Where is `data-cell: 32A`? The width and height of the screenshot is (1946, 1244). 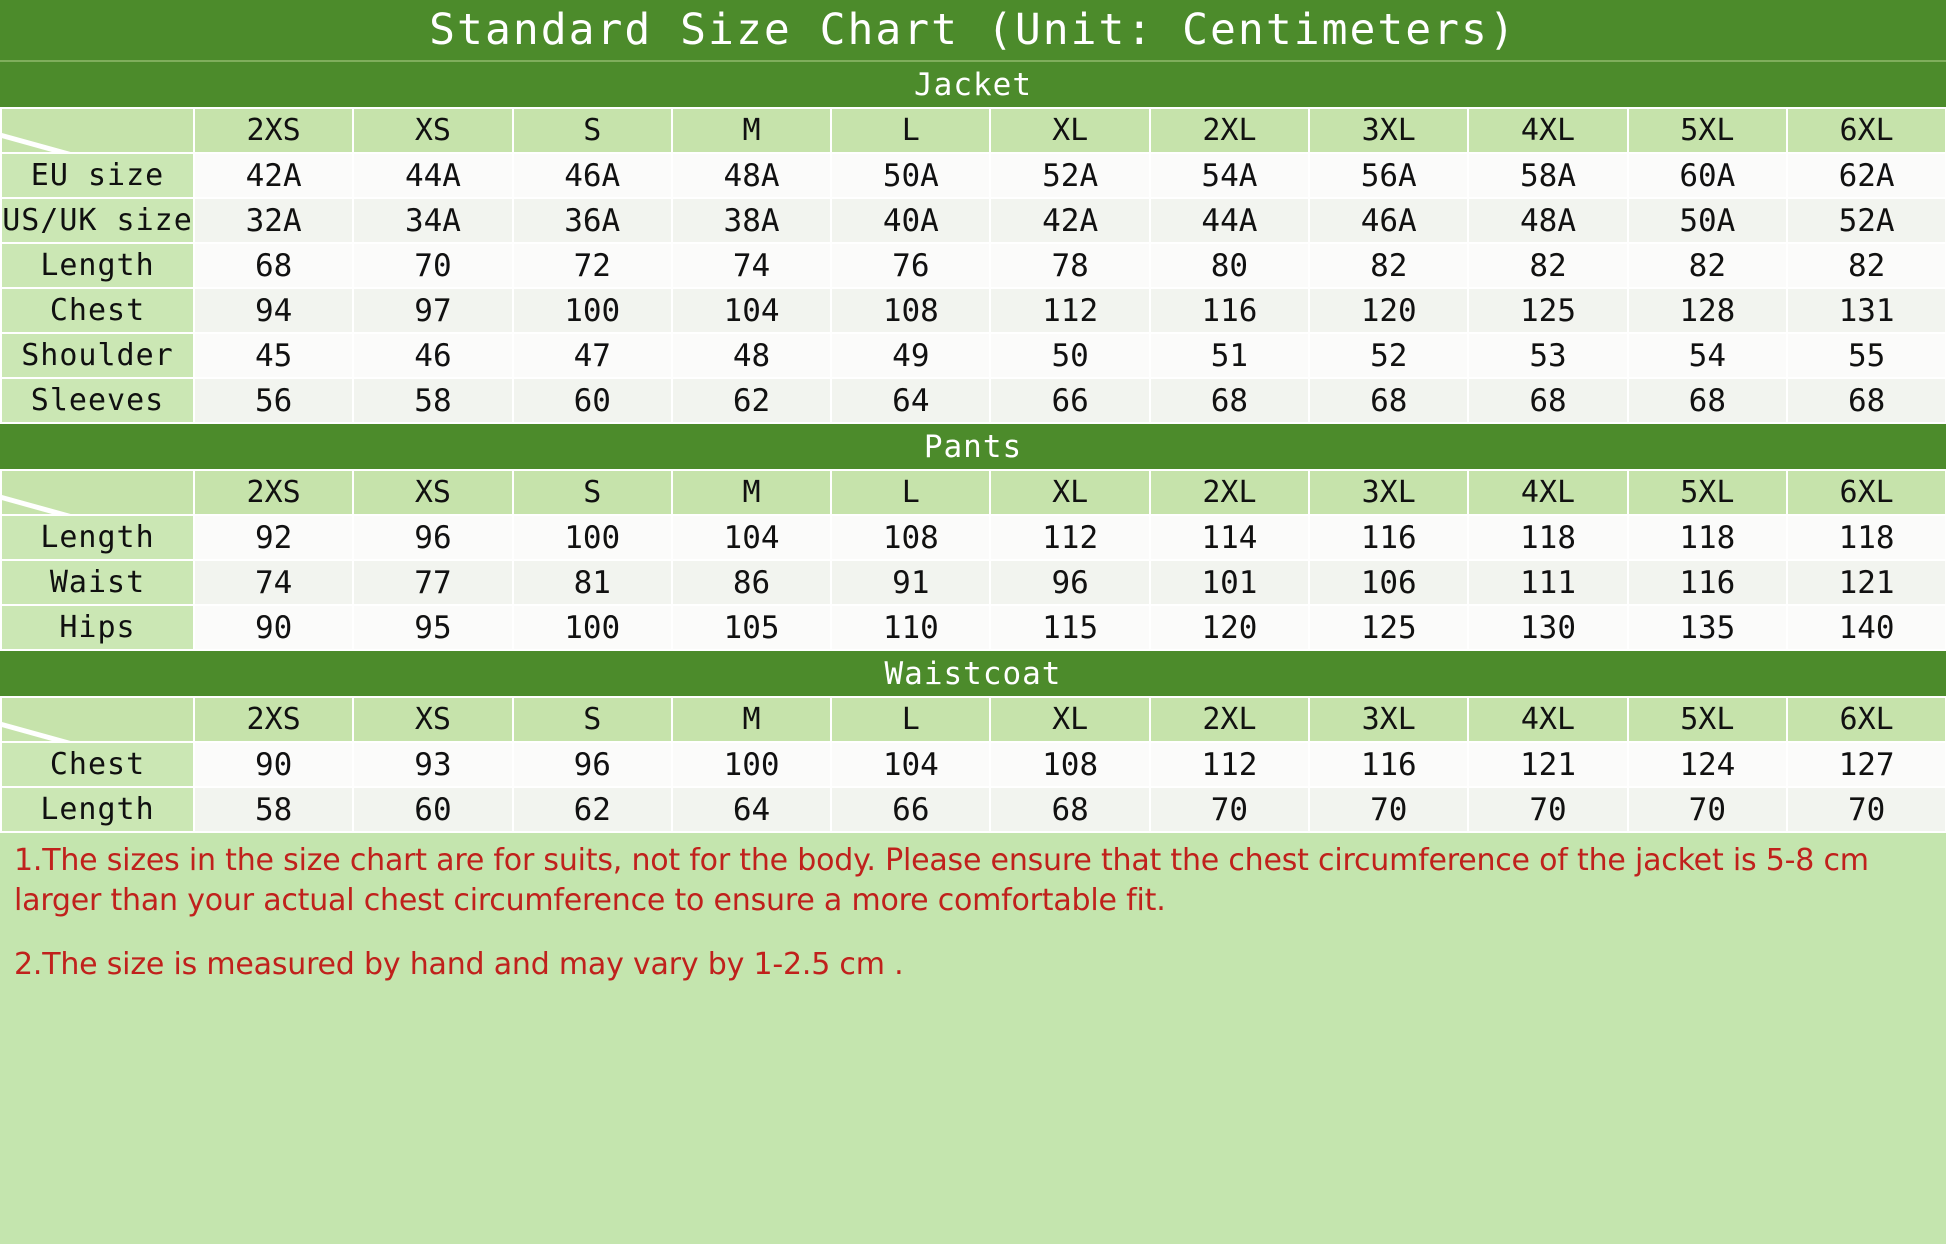 data-cell: 32A is located at coordinates (273, 220).